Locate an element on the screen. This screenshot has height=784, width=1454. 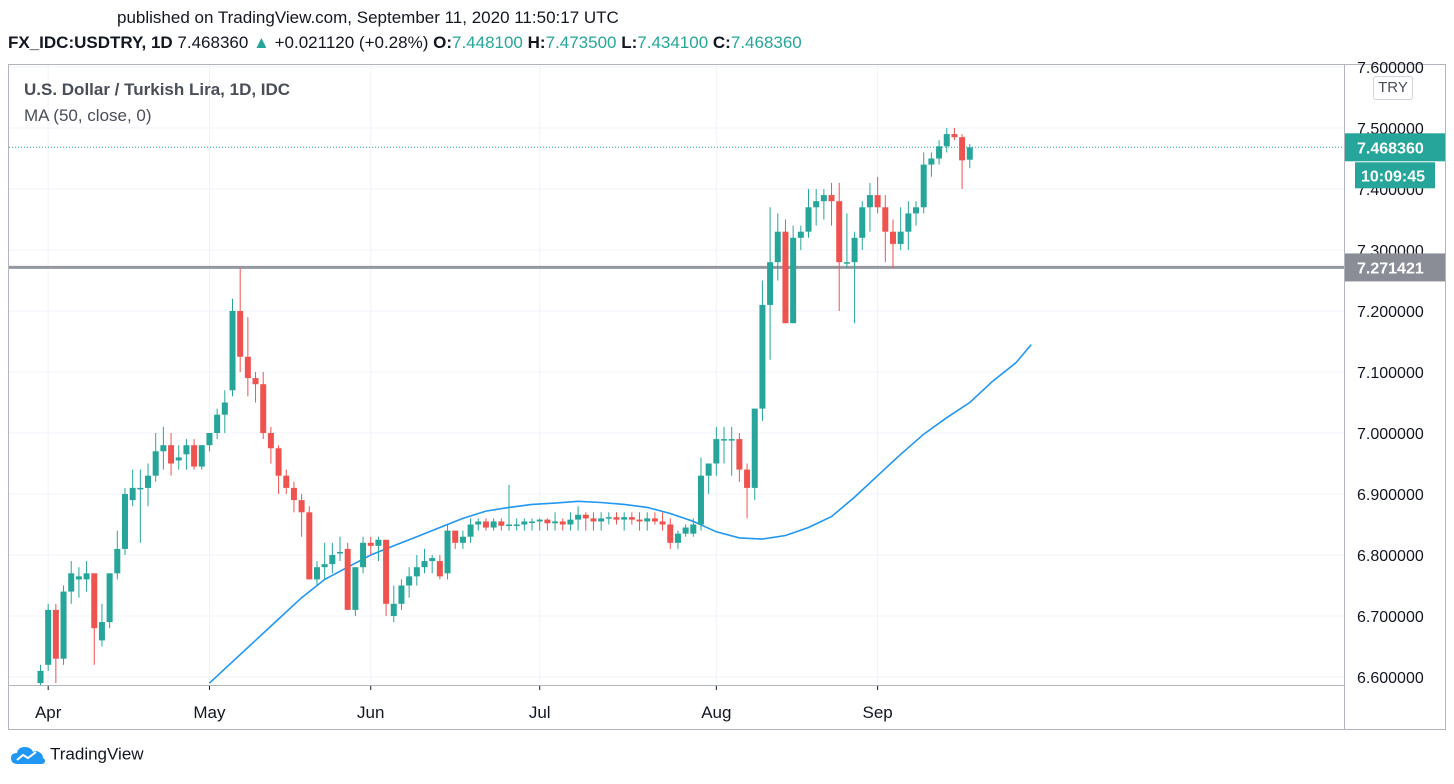
low-label: L: is located at coordinates (629, 42).